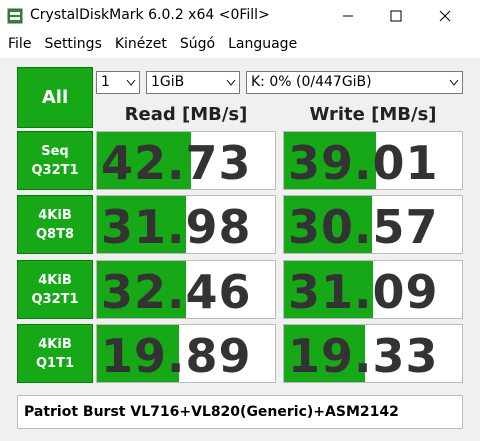 This screenshot has width=480, height=441. What do you see at coordinates (373, 114) in the screenshot?
I see `write-header: Write [MB/s]` at bounding box center [373, 114].